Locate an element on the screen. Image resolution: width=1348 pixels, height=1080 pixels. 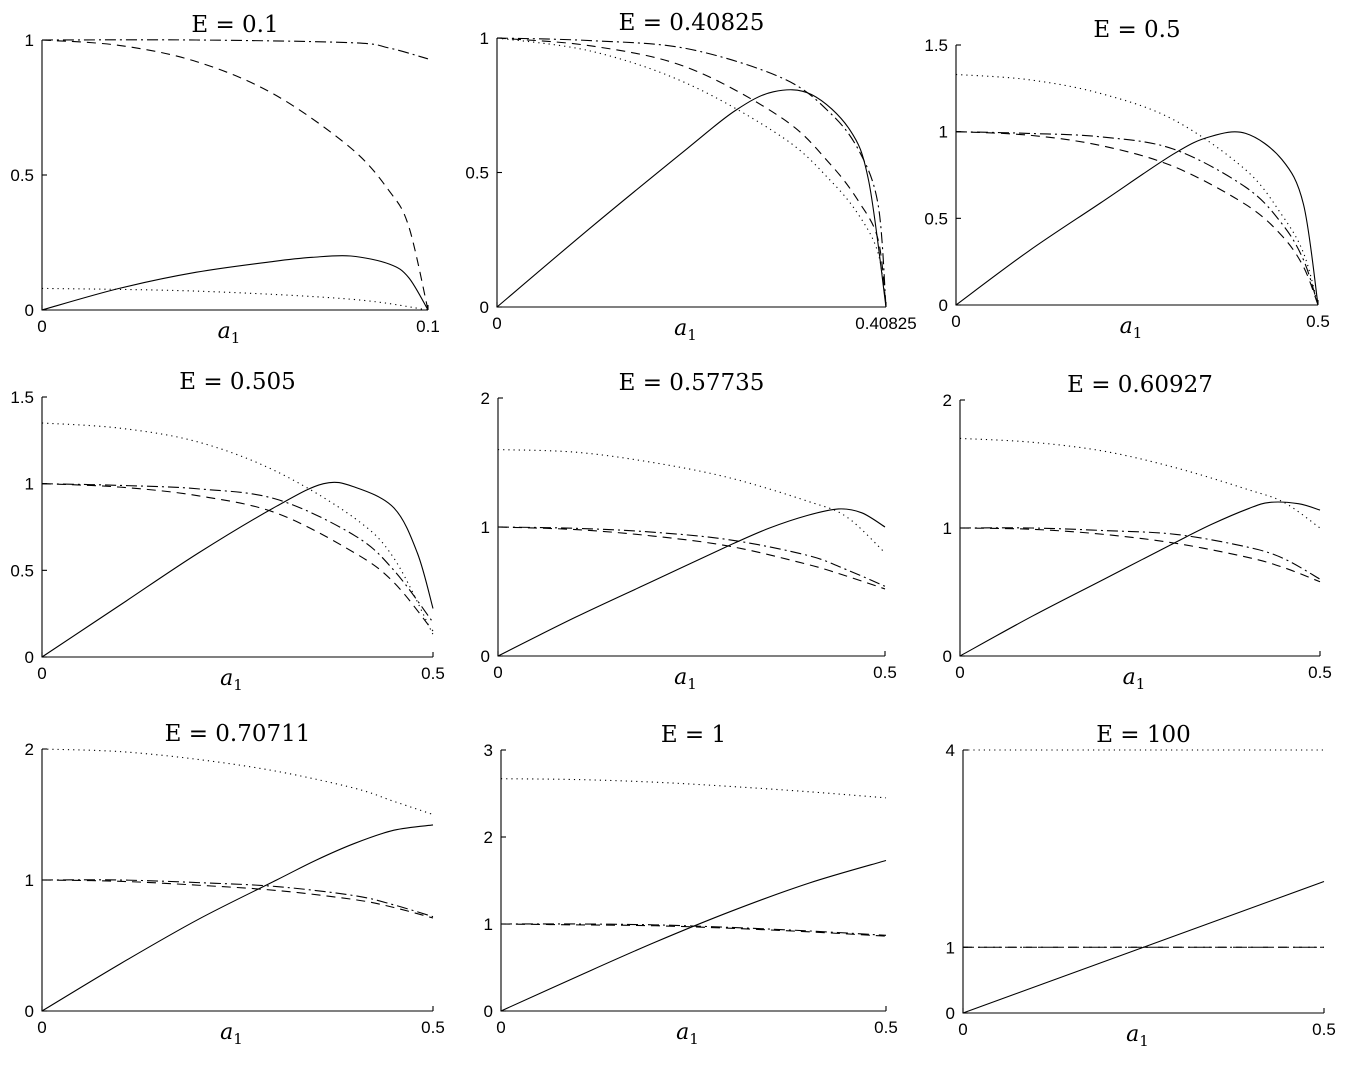
x-tick-label: 0.1 is located at coordinates (428, 326).